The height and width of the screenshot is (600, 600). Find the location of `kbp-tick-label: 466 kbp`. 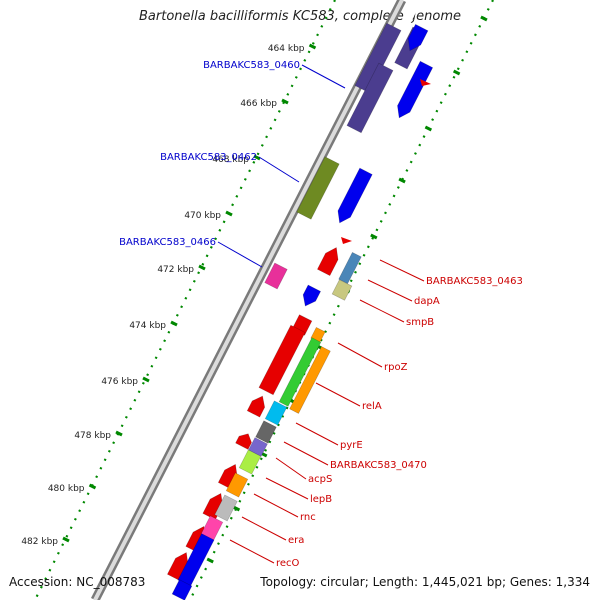

kbp-tick-label: 466 kbp is located at coordinates (258, 104).